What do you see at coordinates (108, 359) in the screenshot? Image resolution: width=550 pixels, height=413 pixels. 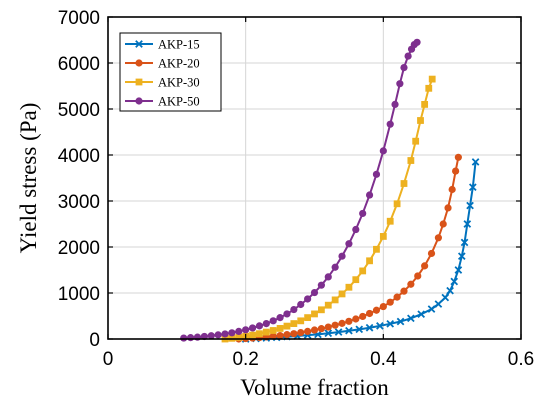 I see `x-tick-label: 0` at bounding box center [108, 359].